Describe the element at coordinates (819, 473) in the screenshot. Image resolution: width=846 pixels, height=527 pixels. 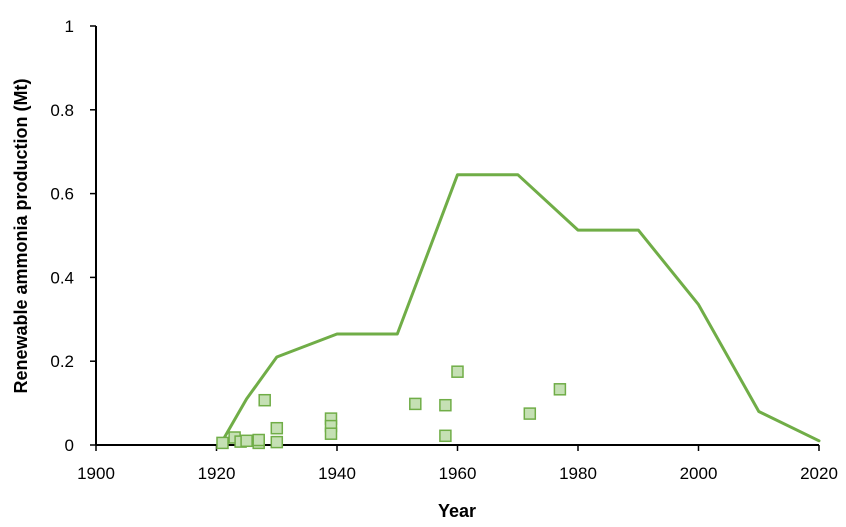
I see `x-tick-label: 2020` at that location.